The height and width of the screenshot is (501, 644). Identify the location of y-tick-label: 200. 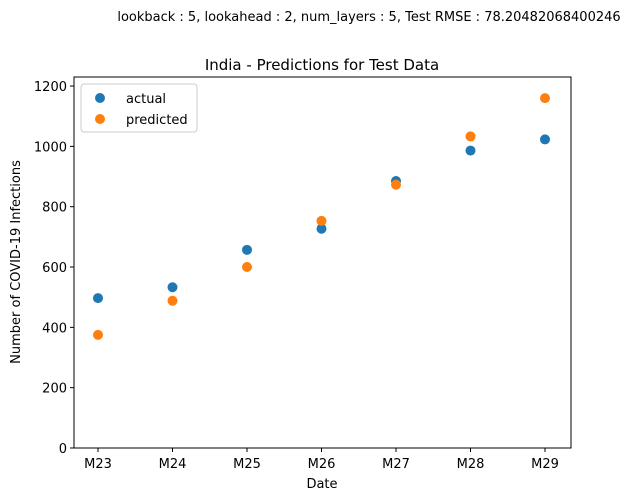
(54, 389).